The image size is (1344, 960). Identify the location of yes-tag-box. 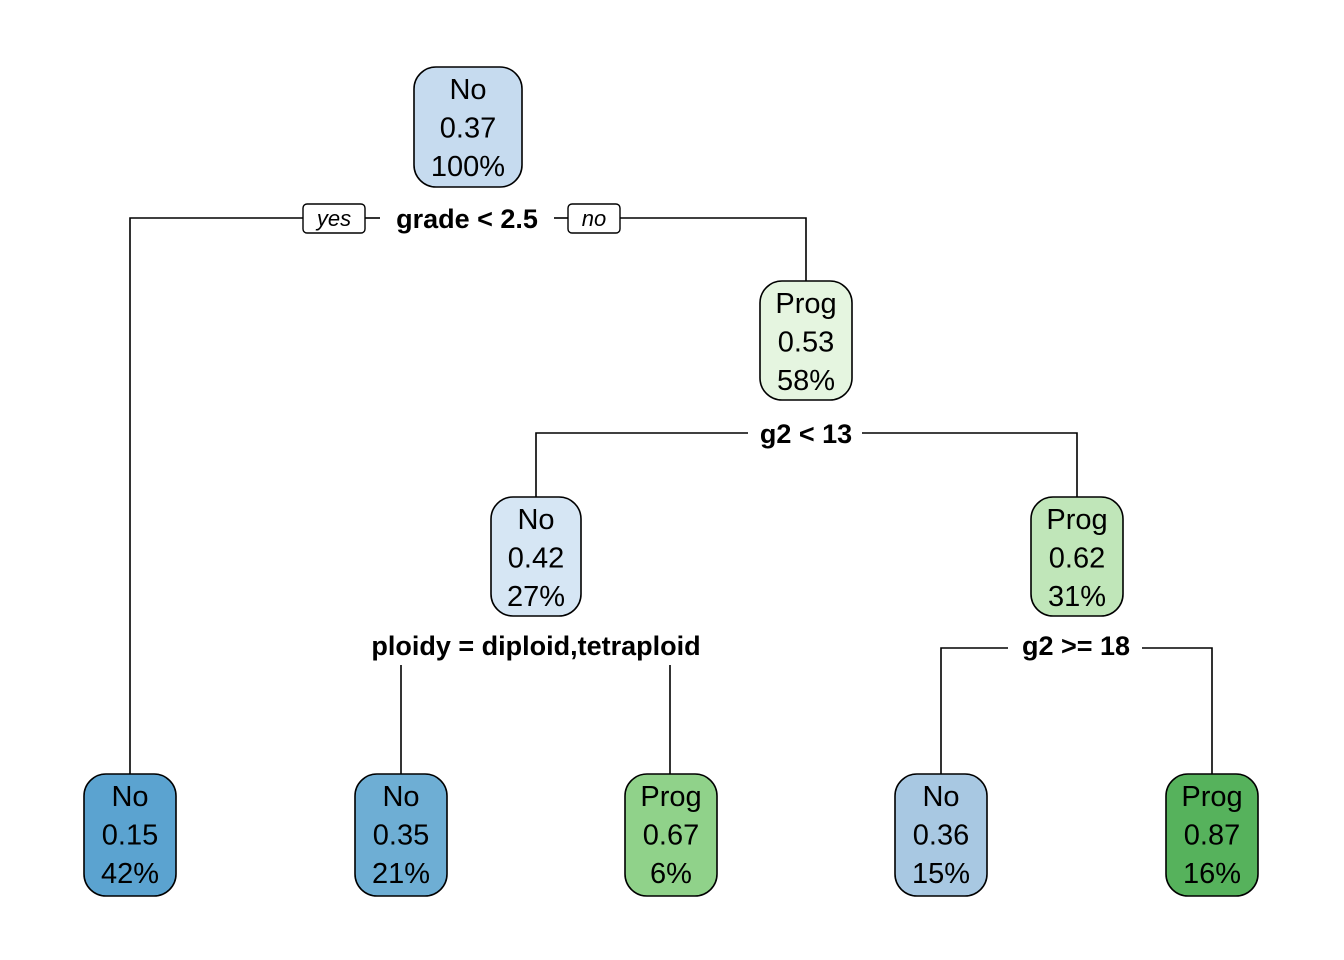
(334, 218).